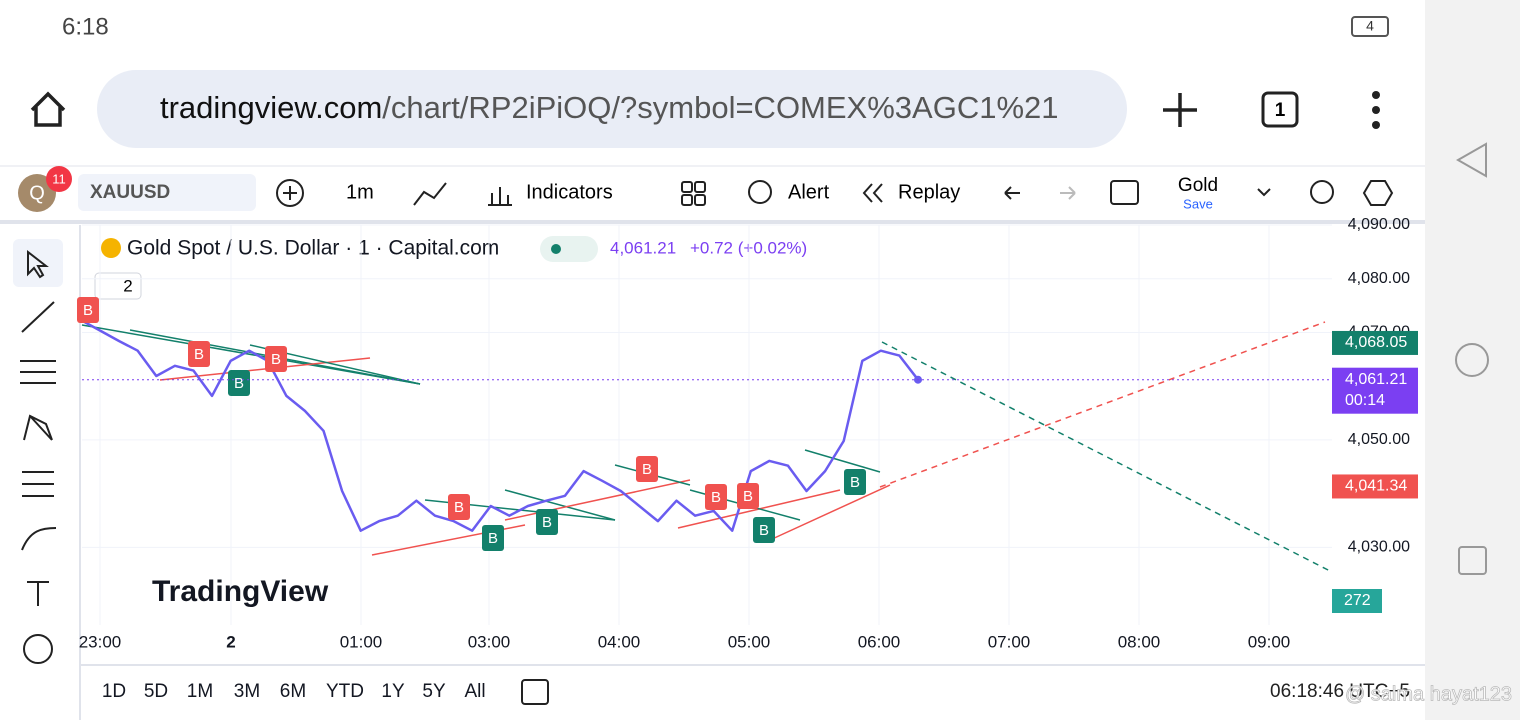 The image size is (1520, 720). What do you see at coordinates (929, 192) in the screenshot?
I see `replay-button: Replay` at bounding box center [929, 192].